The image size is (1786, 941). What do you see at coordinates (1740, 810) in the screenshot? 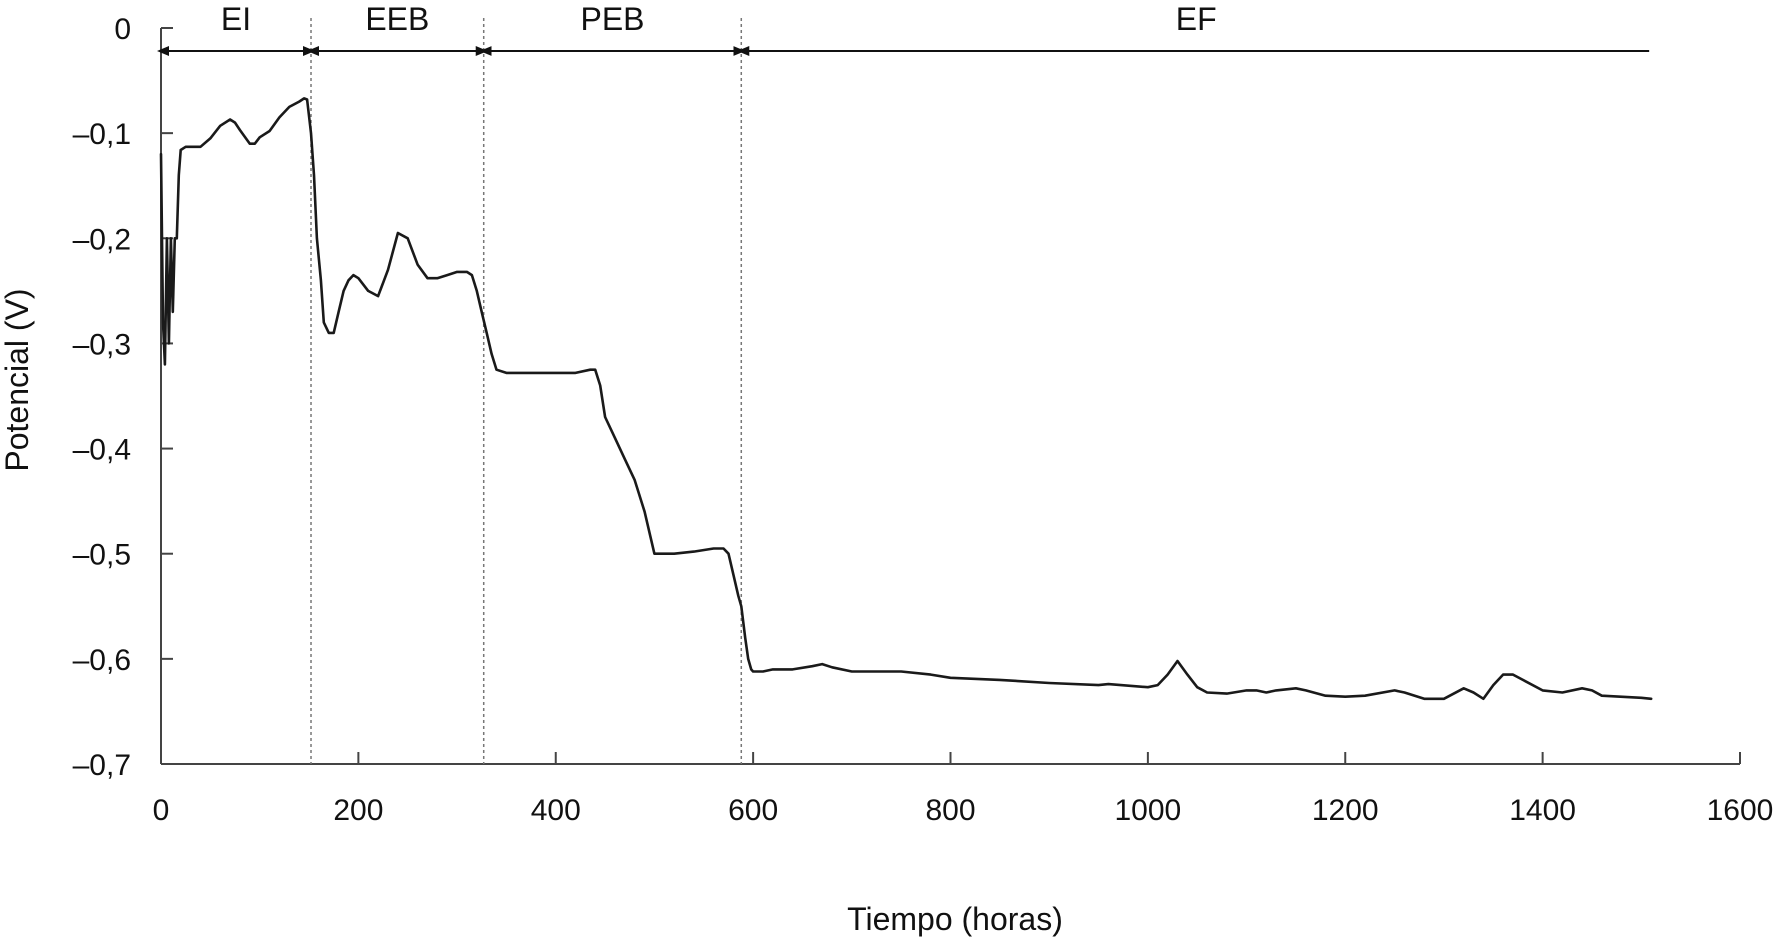
I see `x-tick-label: 1600` at bounding box center [1740, 810].